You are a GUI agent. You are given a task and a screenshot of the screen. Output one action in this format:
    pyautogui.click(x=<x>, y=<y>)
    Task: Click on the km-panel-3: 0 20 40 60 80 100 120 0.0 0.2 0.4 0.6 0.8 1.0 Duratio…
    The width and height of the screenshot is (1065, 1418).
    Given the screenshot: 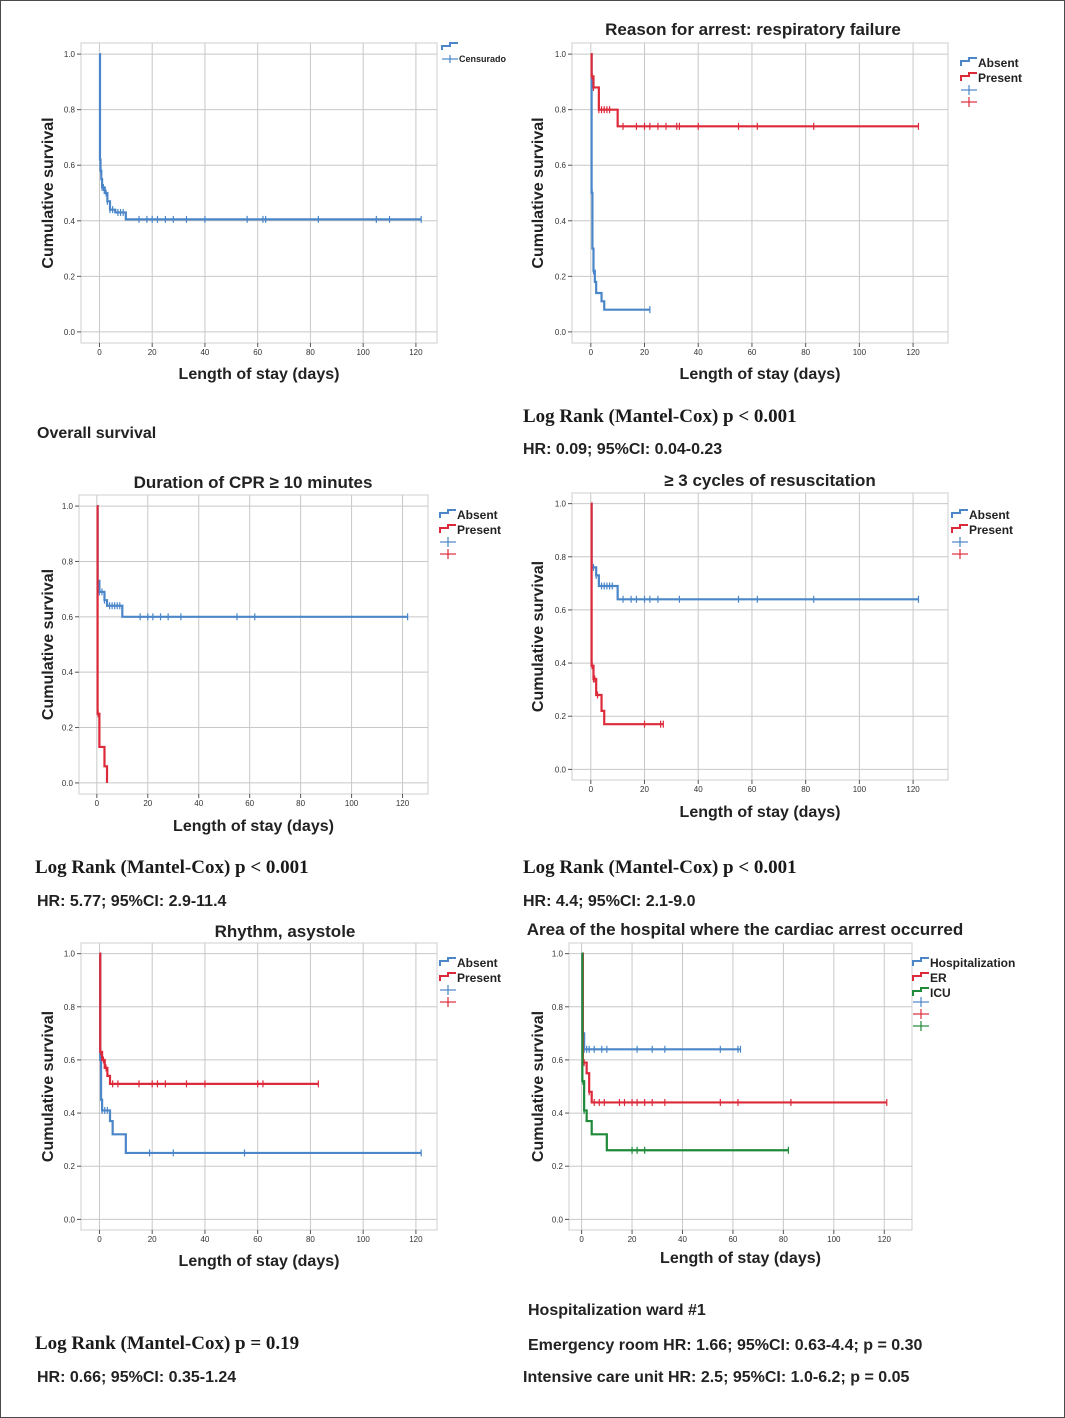 What is the action you would take?
    pyautogui.click(x=270, y=654)
    